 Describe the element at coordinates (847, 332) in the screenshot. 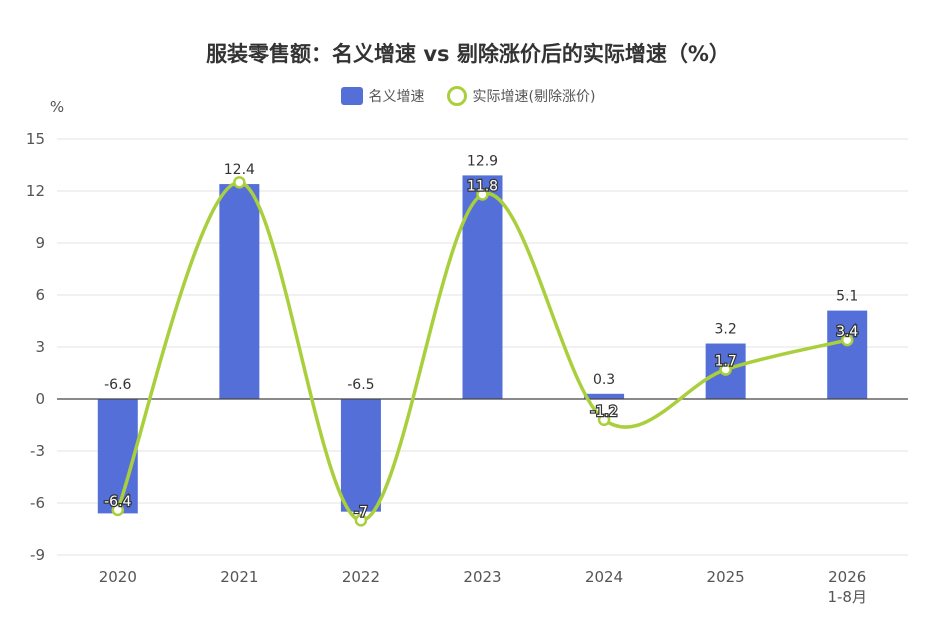

I see `line-value-label: 3.4` at that location.